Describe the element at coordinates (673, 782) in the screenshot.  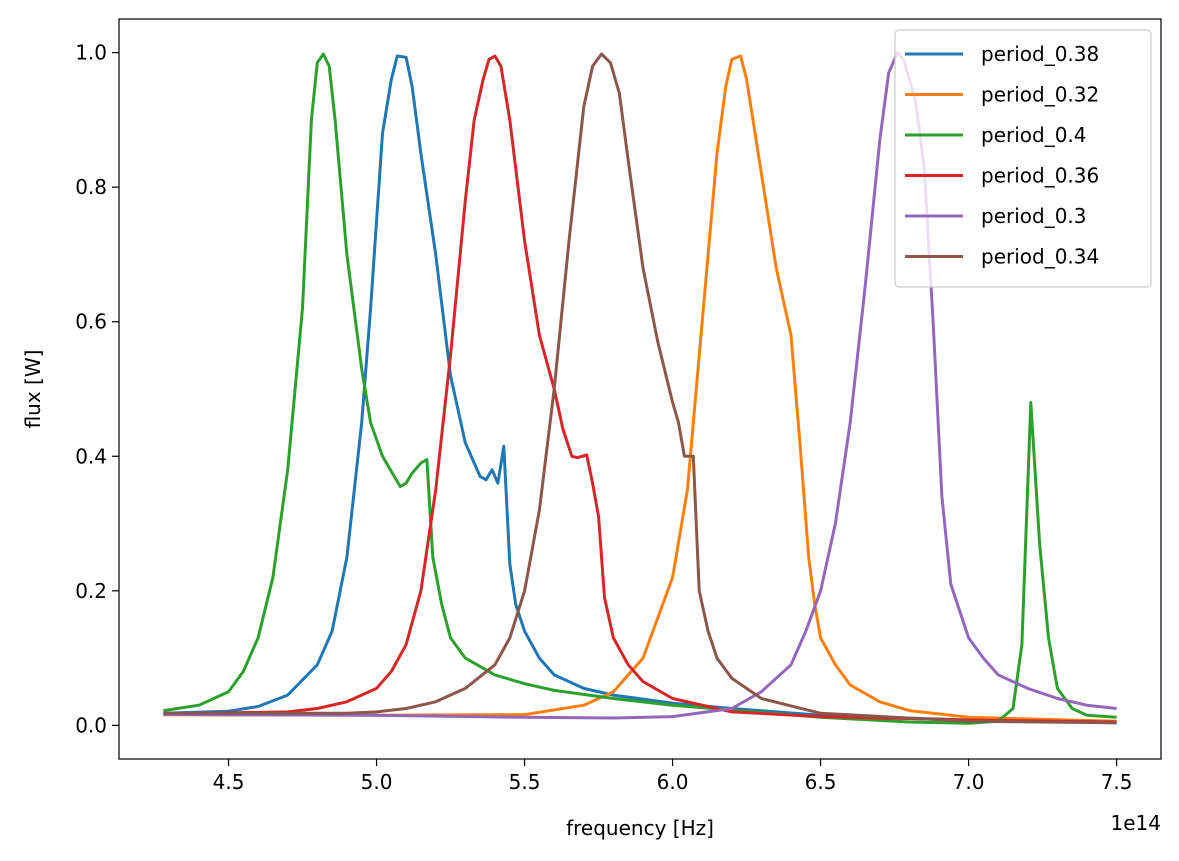
I see `x-tick-label: 6.0` at that location.